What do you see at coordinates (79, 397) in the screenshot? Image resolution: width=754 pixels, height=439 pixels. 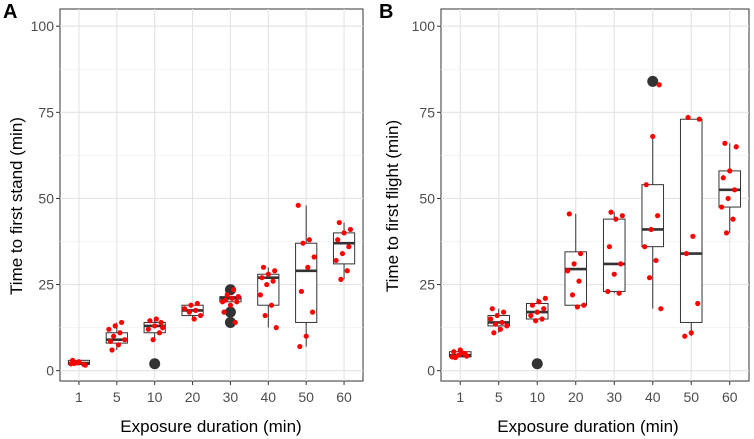 I see `x-tick-label-a: 1` at bounding box center [79, 397].